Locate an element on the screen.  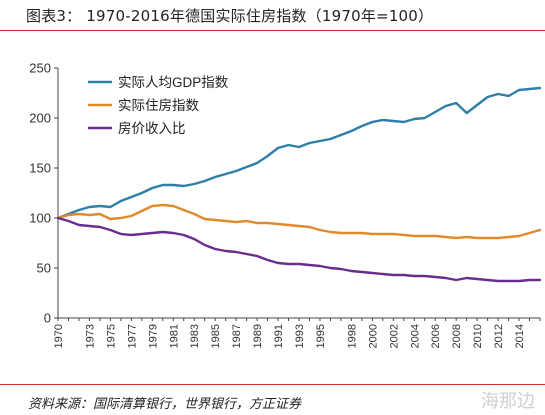
x-tick-label: 2008 is located at coordinates (457, 336).